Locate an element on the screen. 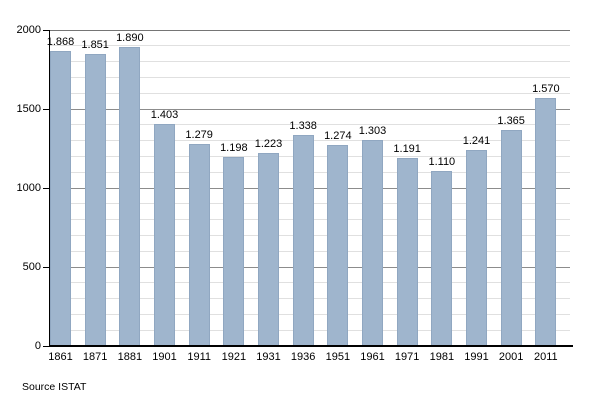 This screenshot has width=600, height=400. bar-value-label: 1.365 is located at coordinates (511, 121).